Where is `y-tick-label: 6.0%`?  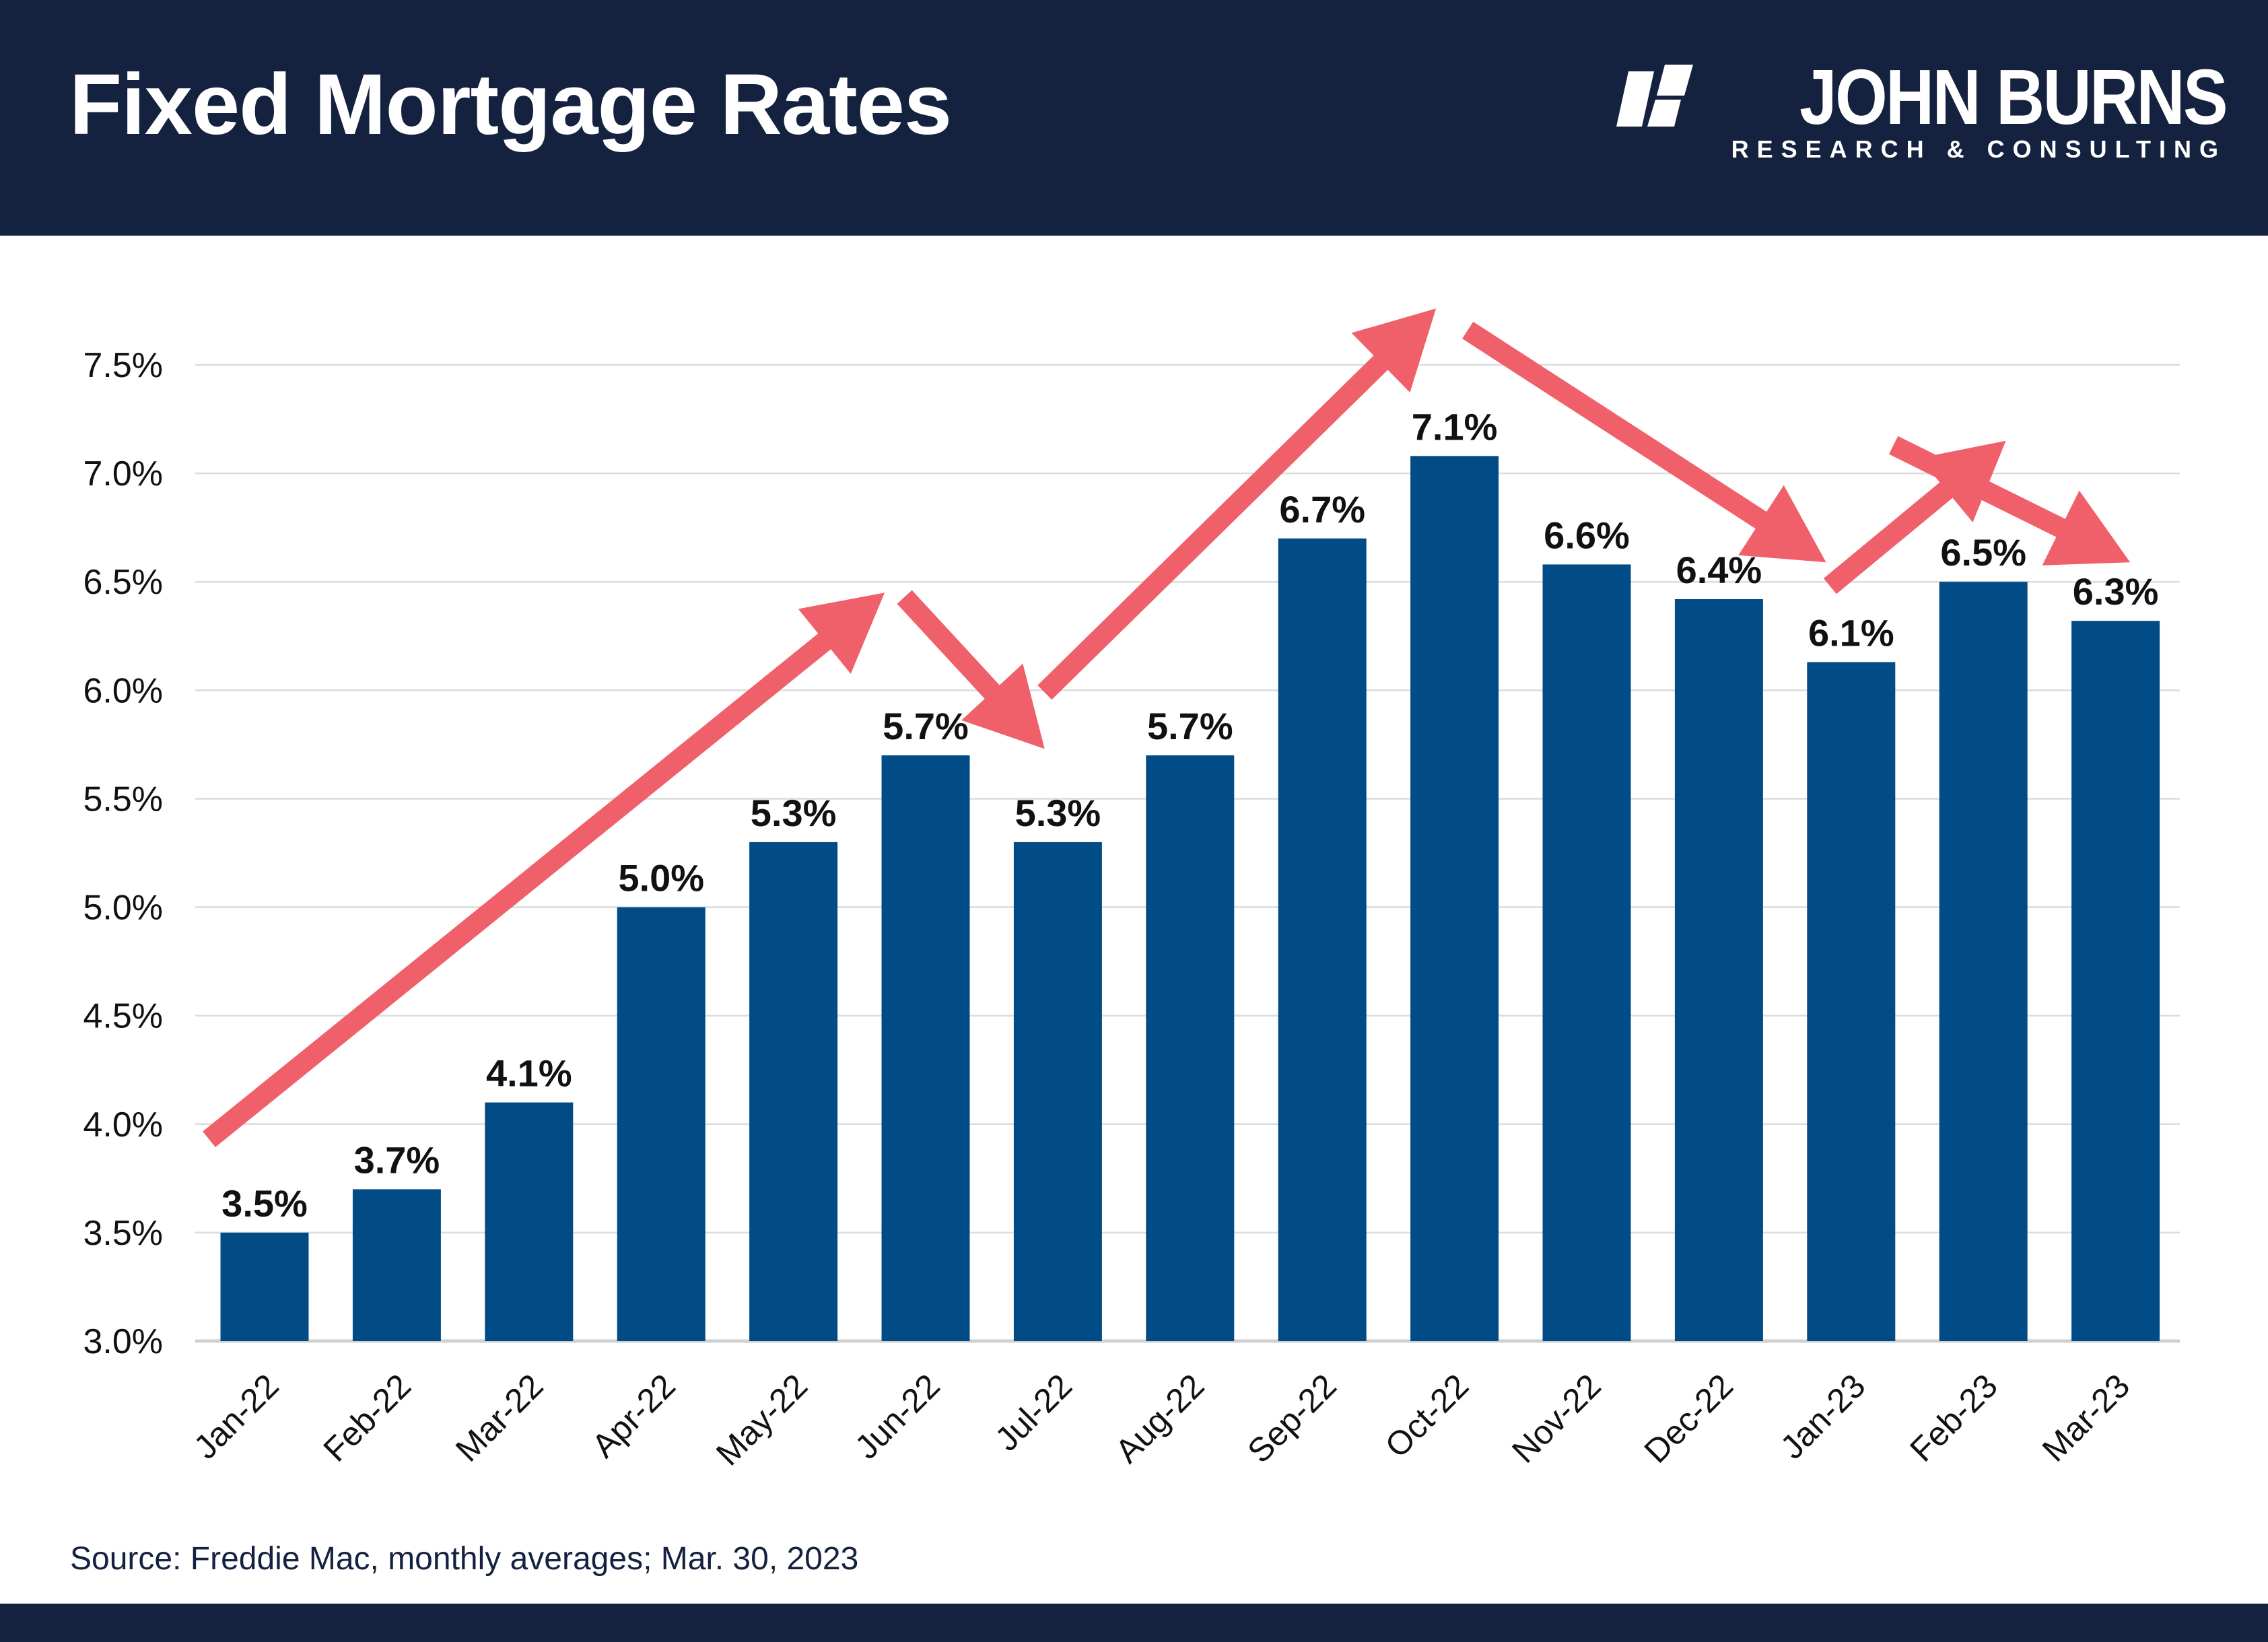
y-tick-label: 6.0% is located at coordinates (123, 690).